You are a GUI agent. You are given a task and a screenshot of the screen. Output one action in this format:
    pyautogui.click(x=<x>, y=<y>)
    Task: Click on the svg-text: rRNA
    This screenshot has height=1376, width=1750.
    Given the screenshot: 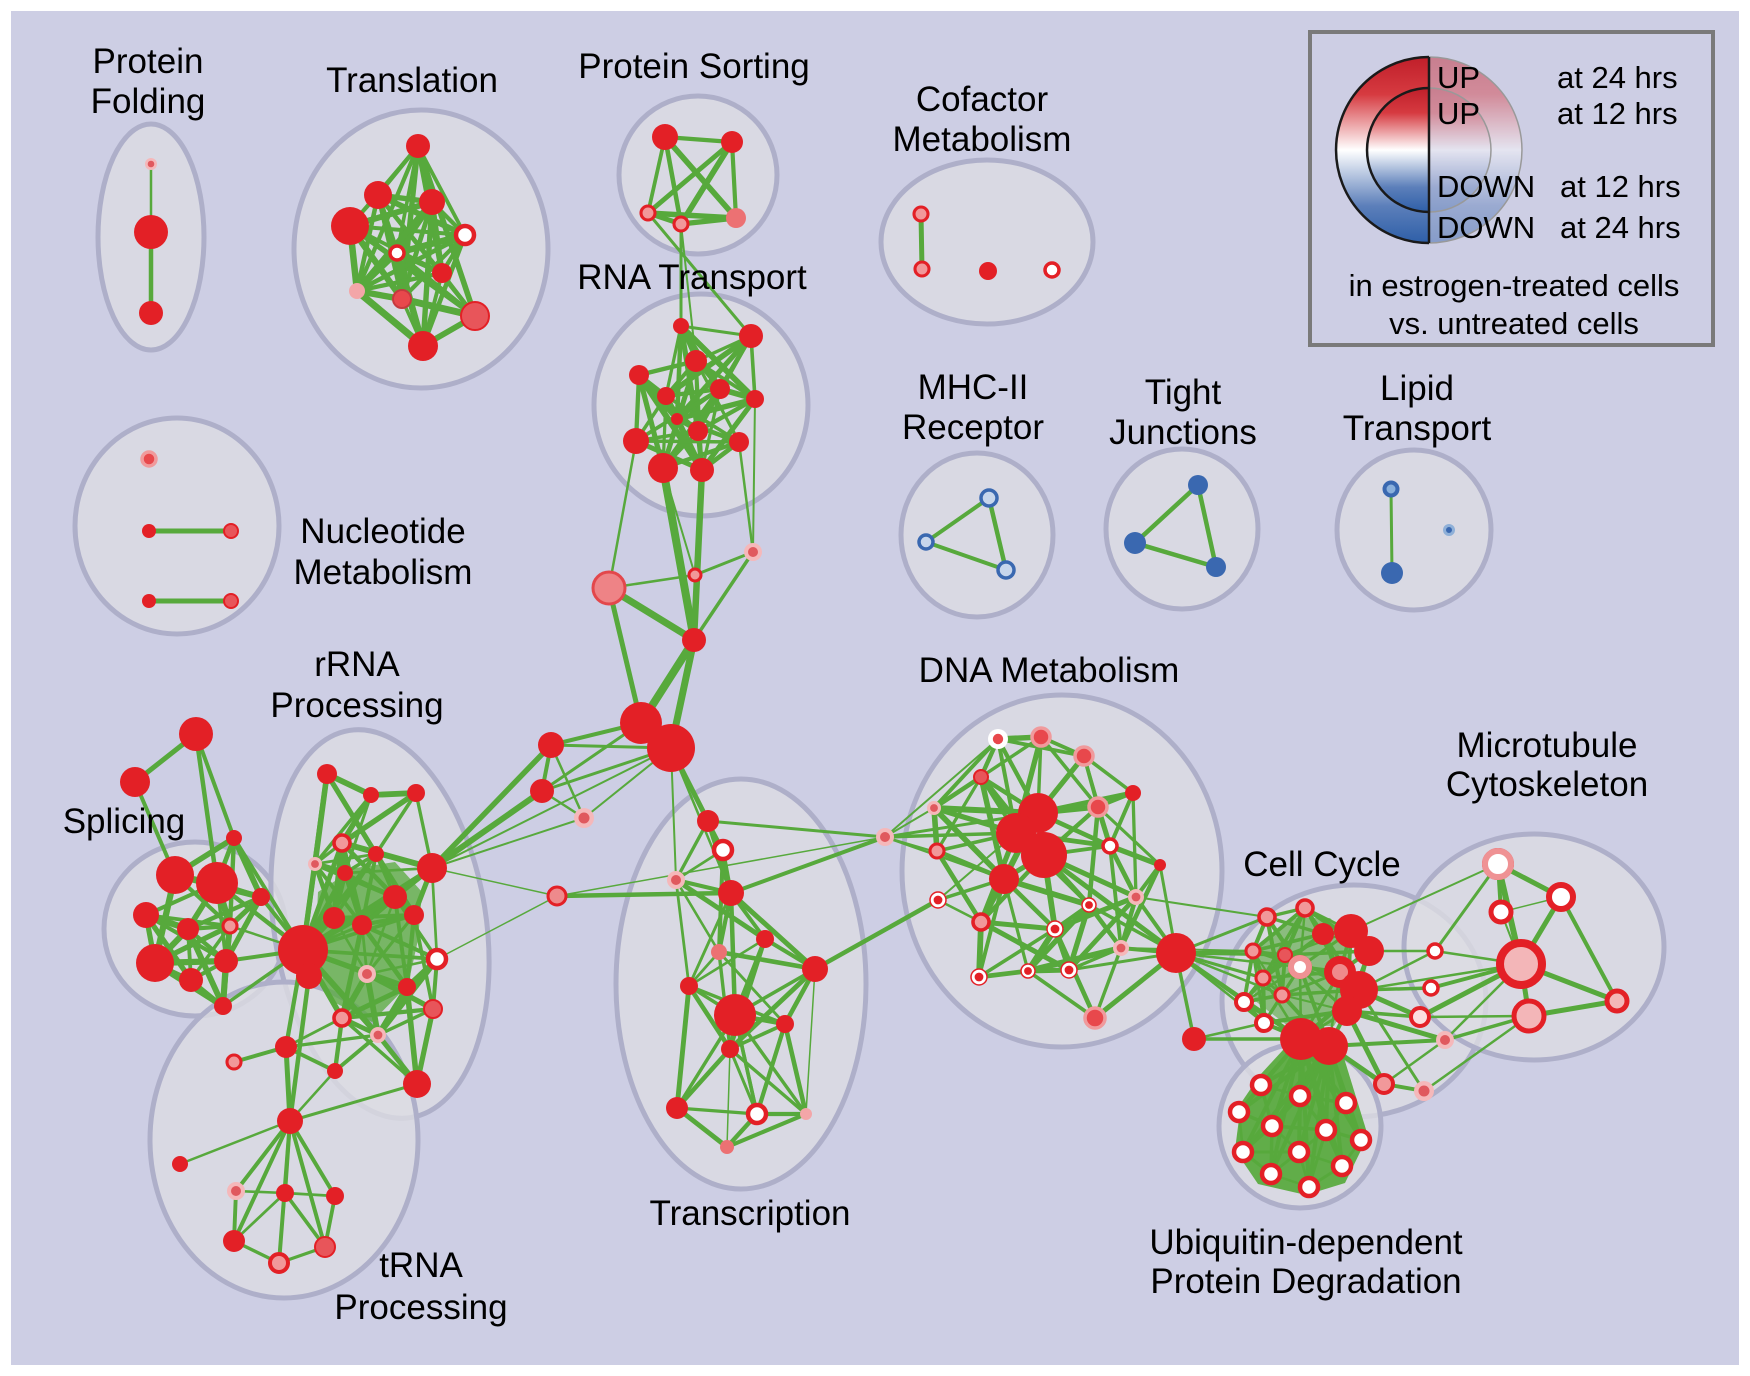 What is the action you would take?
    pyautogui.click(x=357, y=664)
    